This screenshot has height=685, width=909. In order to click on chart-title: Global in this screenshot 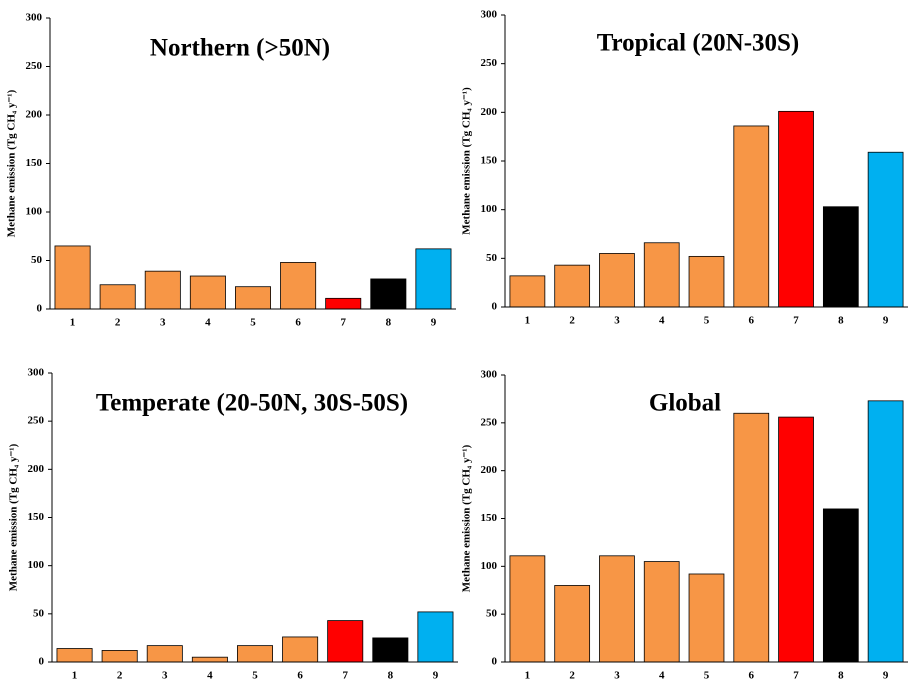, I will do `click(685, 403)`.